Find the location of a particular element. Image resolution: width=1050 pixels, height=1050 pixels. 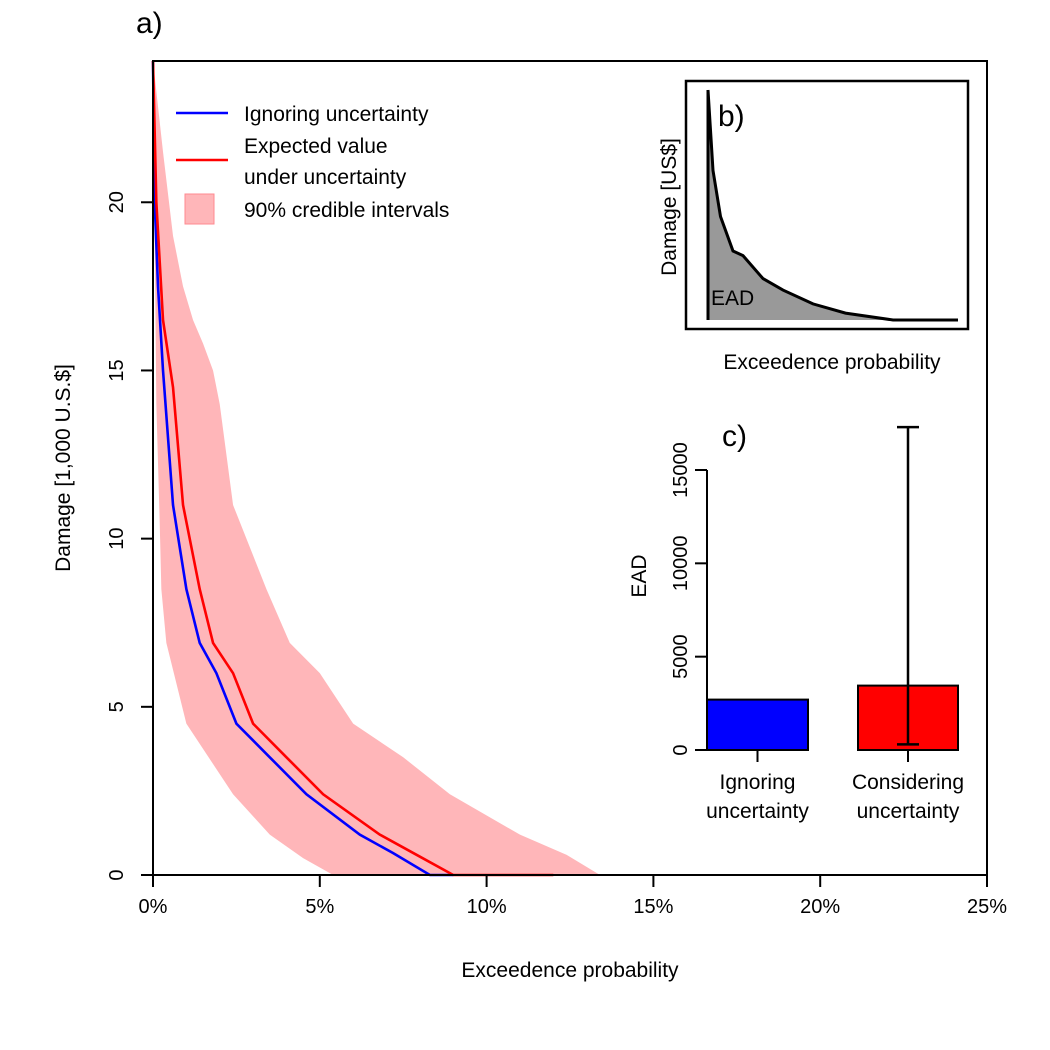

inset-c-background is located at coordinates (792, 622).